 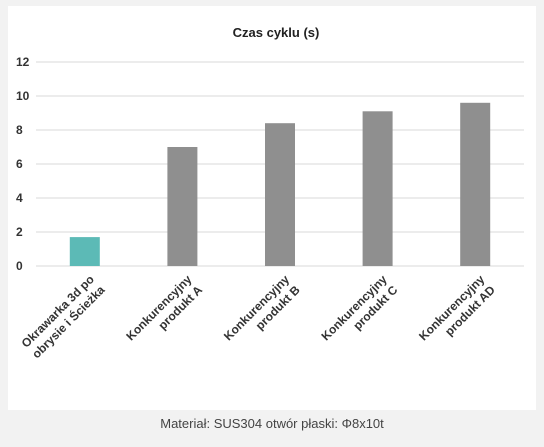 I want to click on x-tick-label: Konkurencyjnyprodukt B, so click(x=262, y=313).